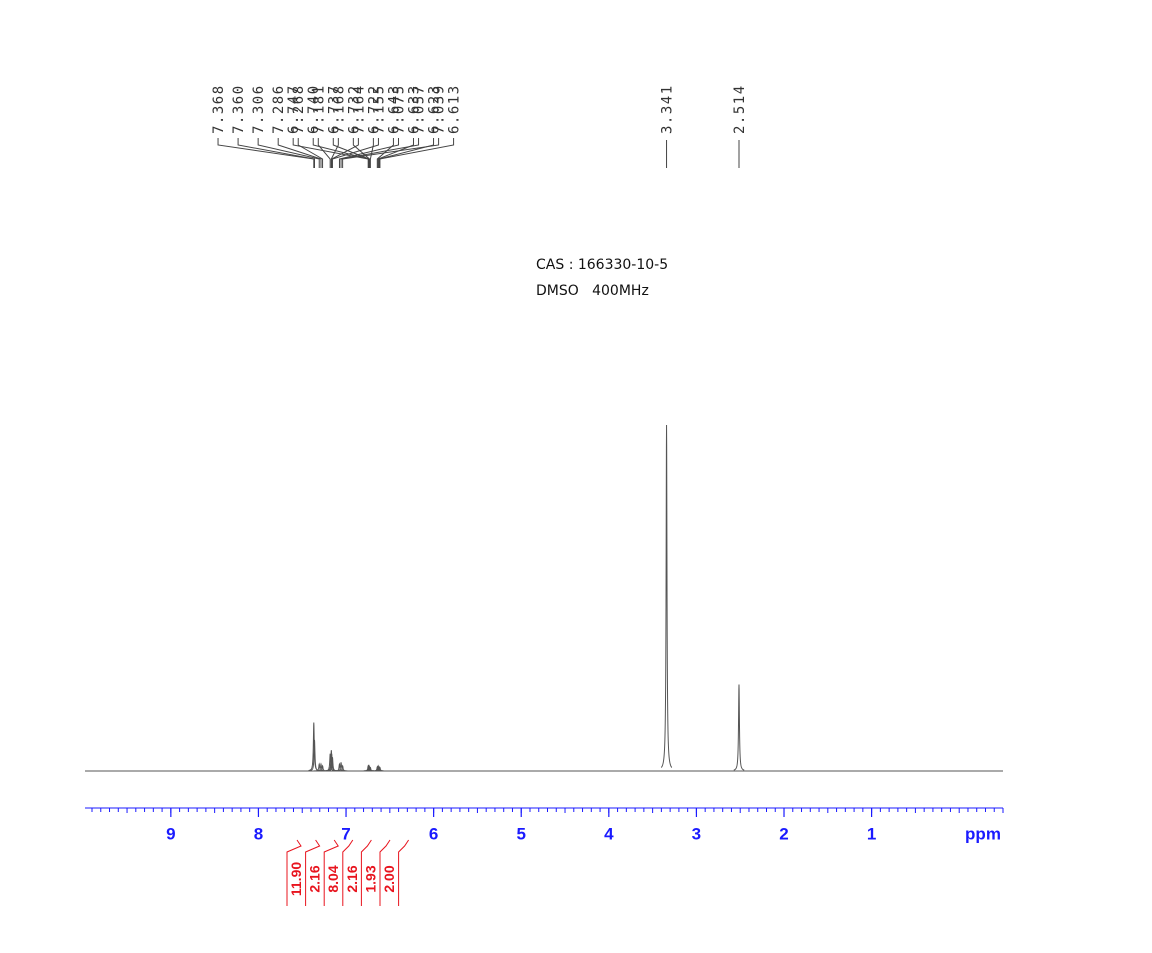  What do you see at coordinates (296, 879) in the screenshot?
I see `integral-label: 11.90` at bounding box center [296, 879].